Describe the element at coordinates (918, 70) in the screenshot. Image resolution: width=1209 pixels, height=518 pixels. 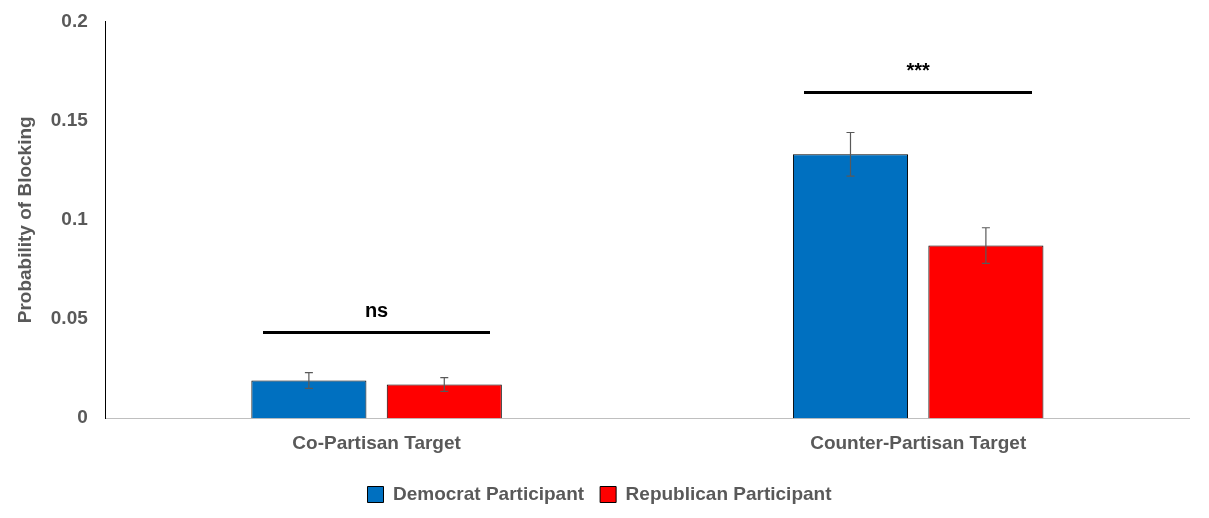
I see `annotation: ***` at that location.